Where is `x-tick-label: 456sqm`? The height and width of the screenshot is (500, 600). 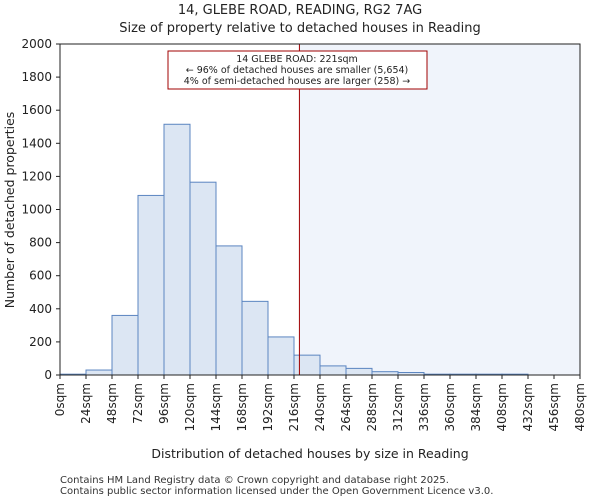
x-tick-label: 456sqm is located at coordinates (554, 407).